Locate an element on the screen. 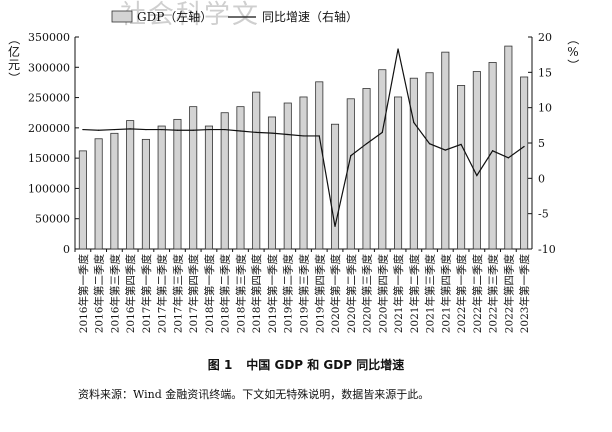 The height and width of the screenshot is (432, 612). left-axis-label: 元 is located at coordinates (14, 65).